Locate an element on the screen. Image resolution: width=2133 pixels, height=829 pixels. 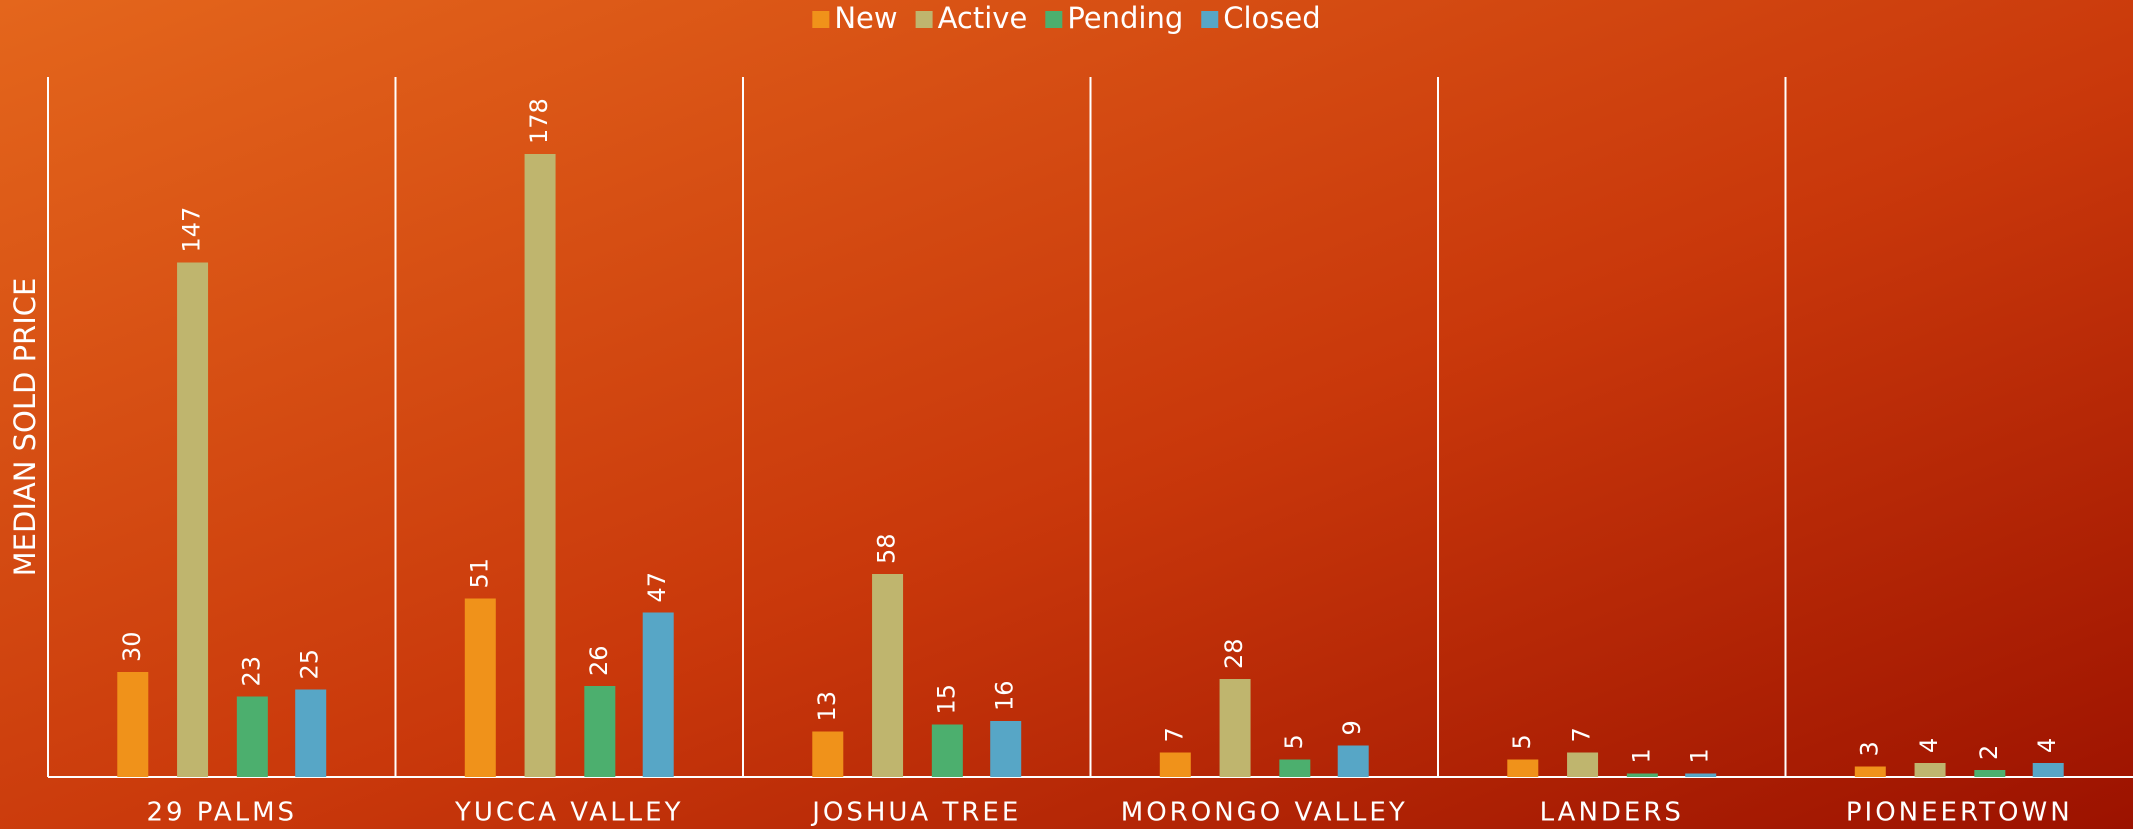
x-tick-label: MORONGO VALLEY is located at coordinates (1264, 813).